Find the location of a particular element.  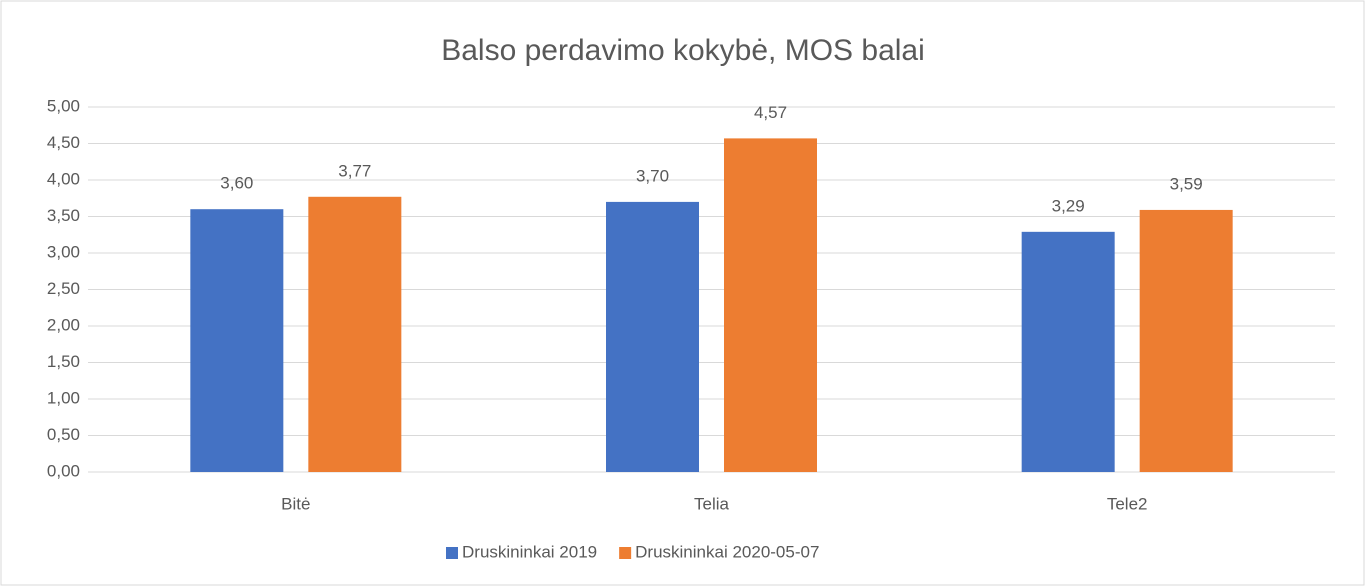

chart-title: Balso perdavimo kokybė, MOS balai is located at coordinates (683, 50).